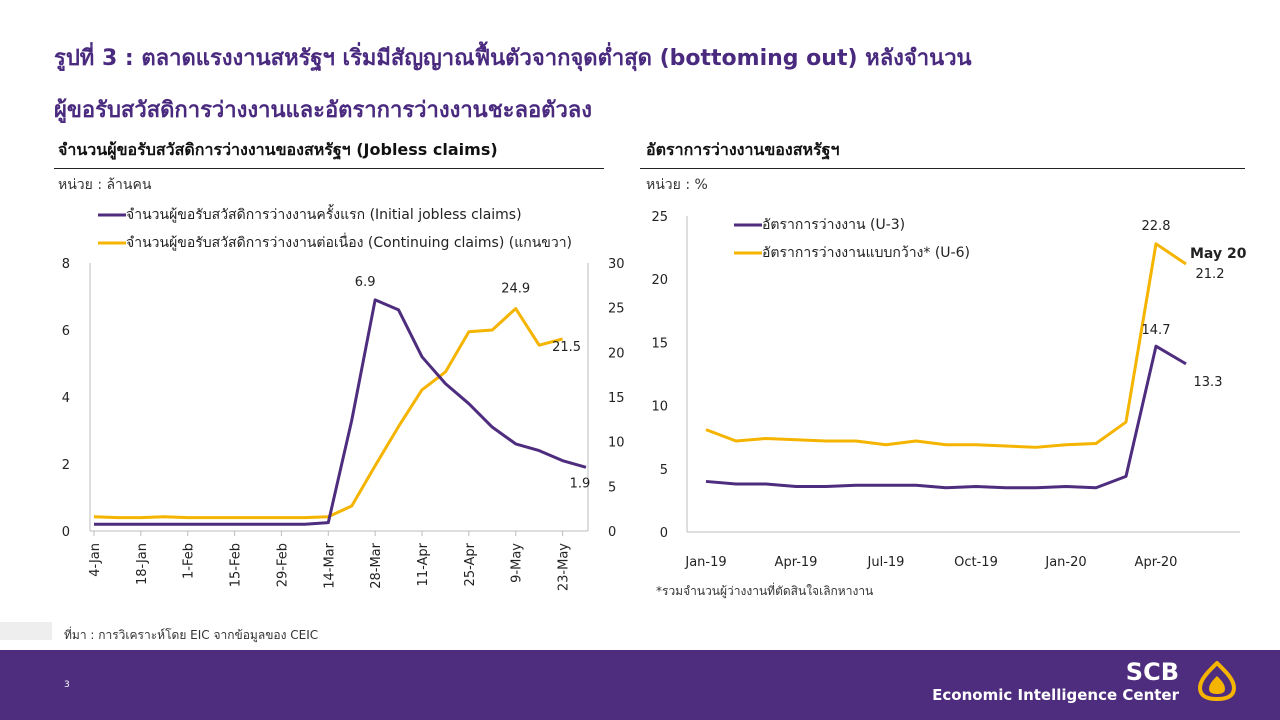 This screenshot has height=720, width=1280. What do you see at coordinates (833, 225) in the screenshot?
I see `legend-label: อัตราการว่างงาน (U-3)` at bounding box center [833, 225].